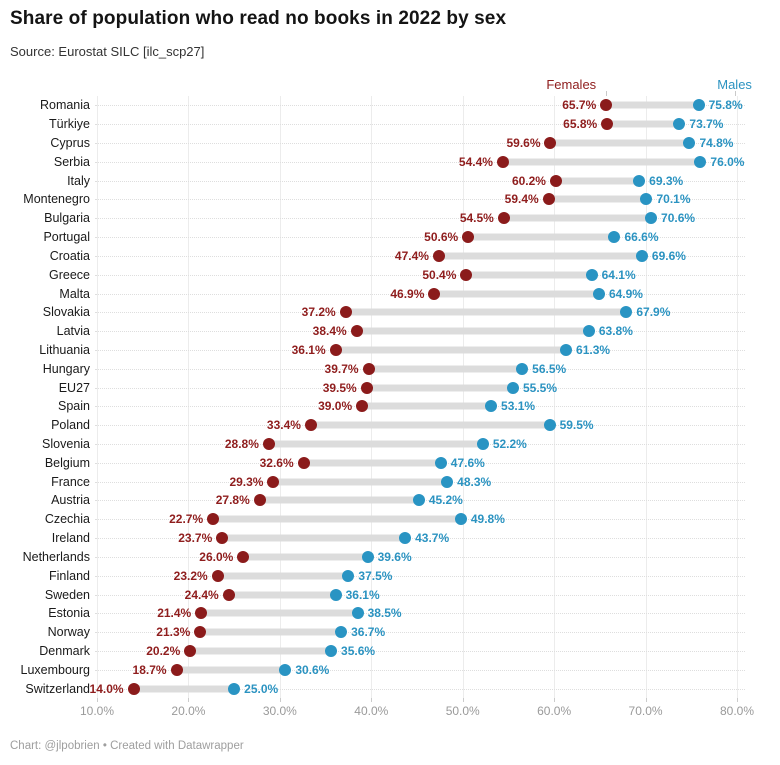 This screenshot has width=780, height=765. I want to click on male-value-label: 70.6%, so click(678, 218).